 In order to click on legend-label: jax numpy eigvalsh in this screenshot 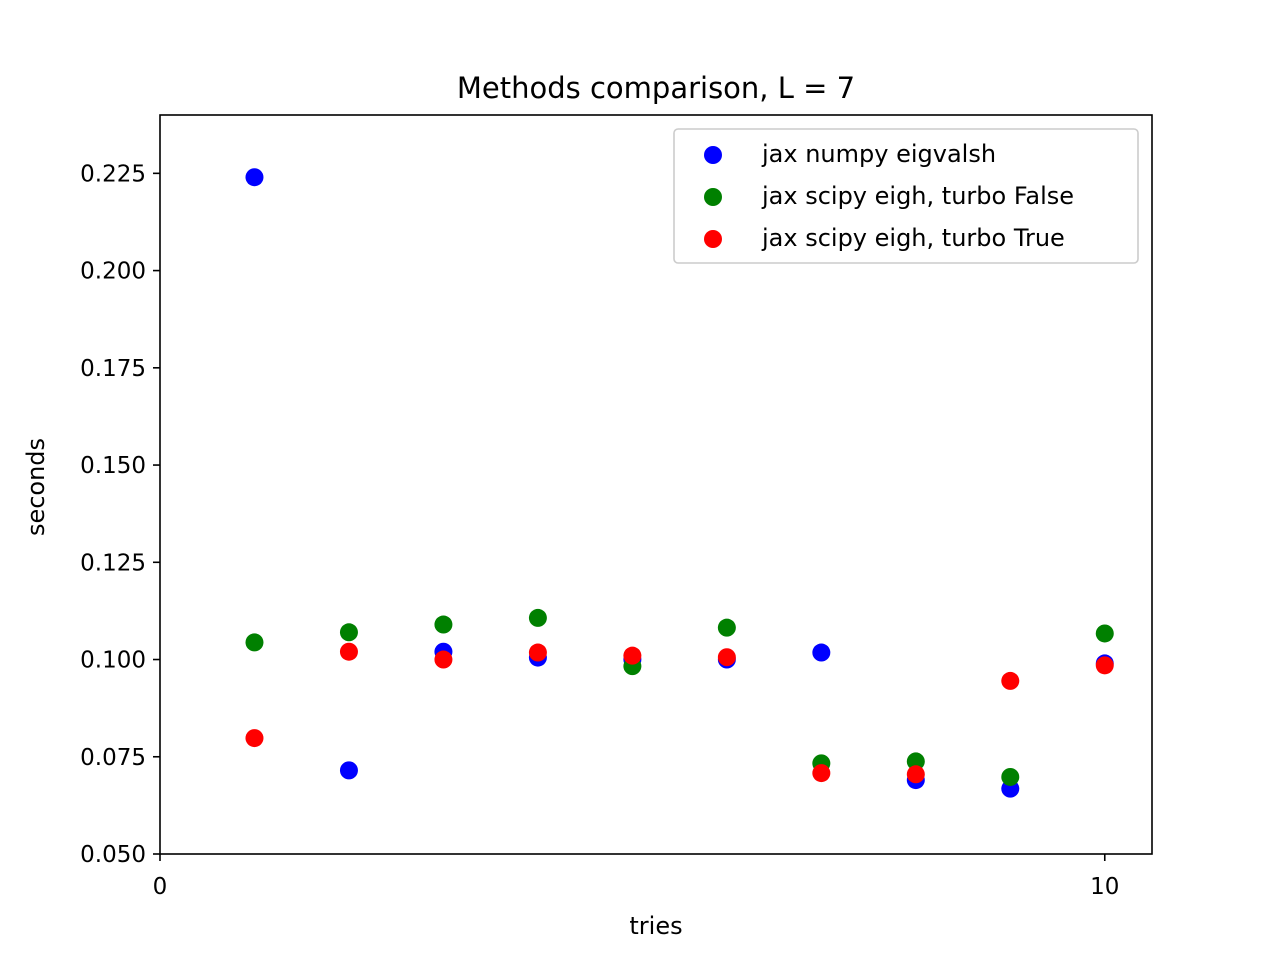, I will do `click(878, 154)`.